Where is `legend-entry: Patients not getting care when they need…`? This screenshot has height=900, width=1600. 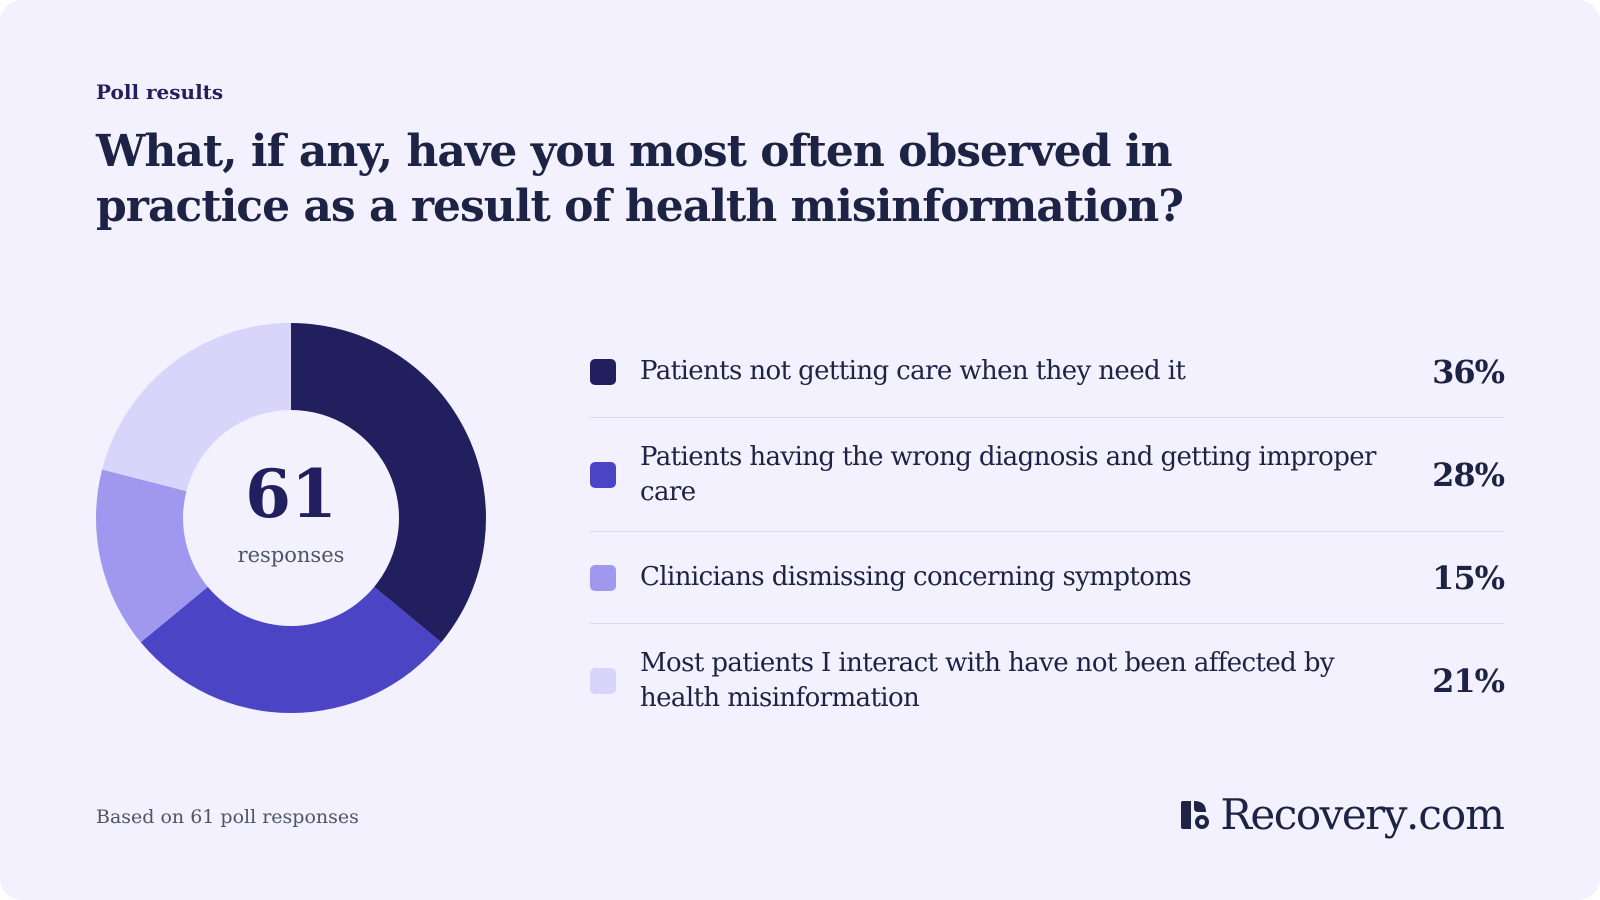 legend-entry: Patients not getting care when they need… is located at coordinates (1005, 371).